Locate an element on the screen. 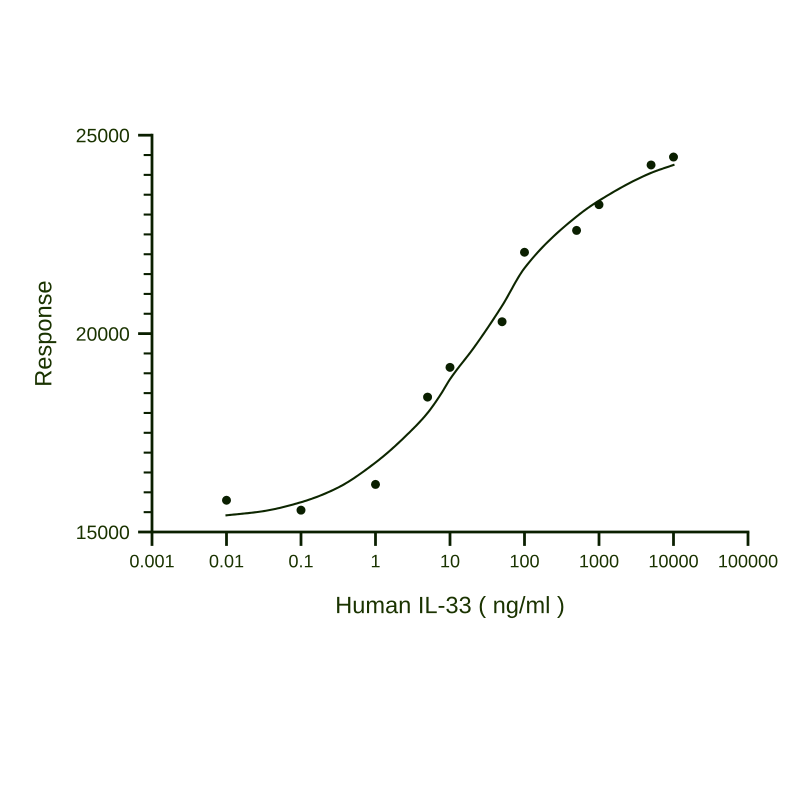  x-tick-label: 0.001 is located at coordinates (152, 561).